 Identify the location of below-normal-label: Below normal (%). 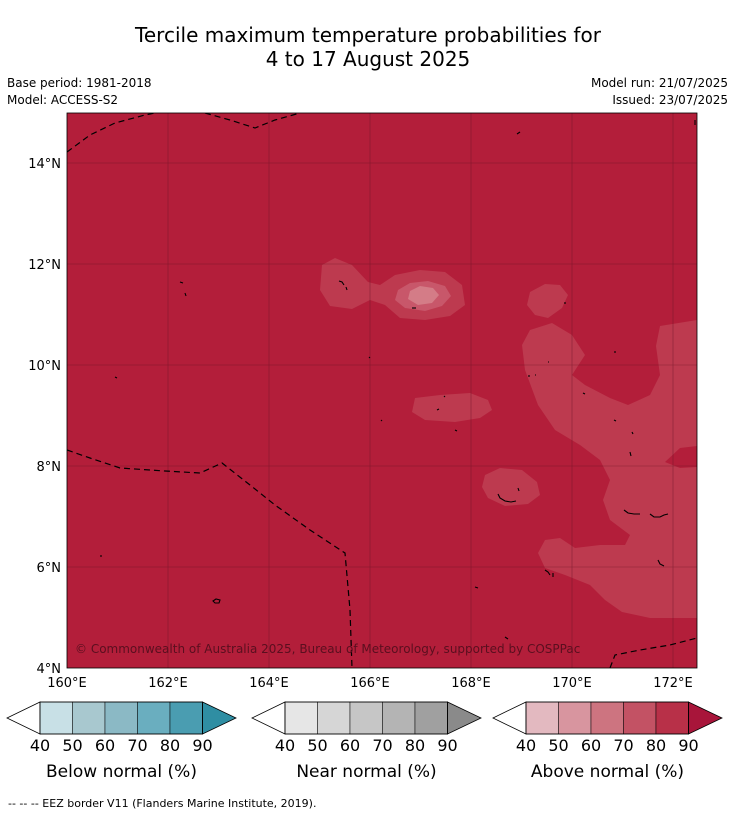
(121, 772).